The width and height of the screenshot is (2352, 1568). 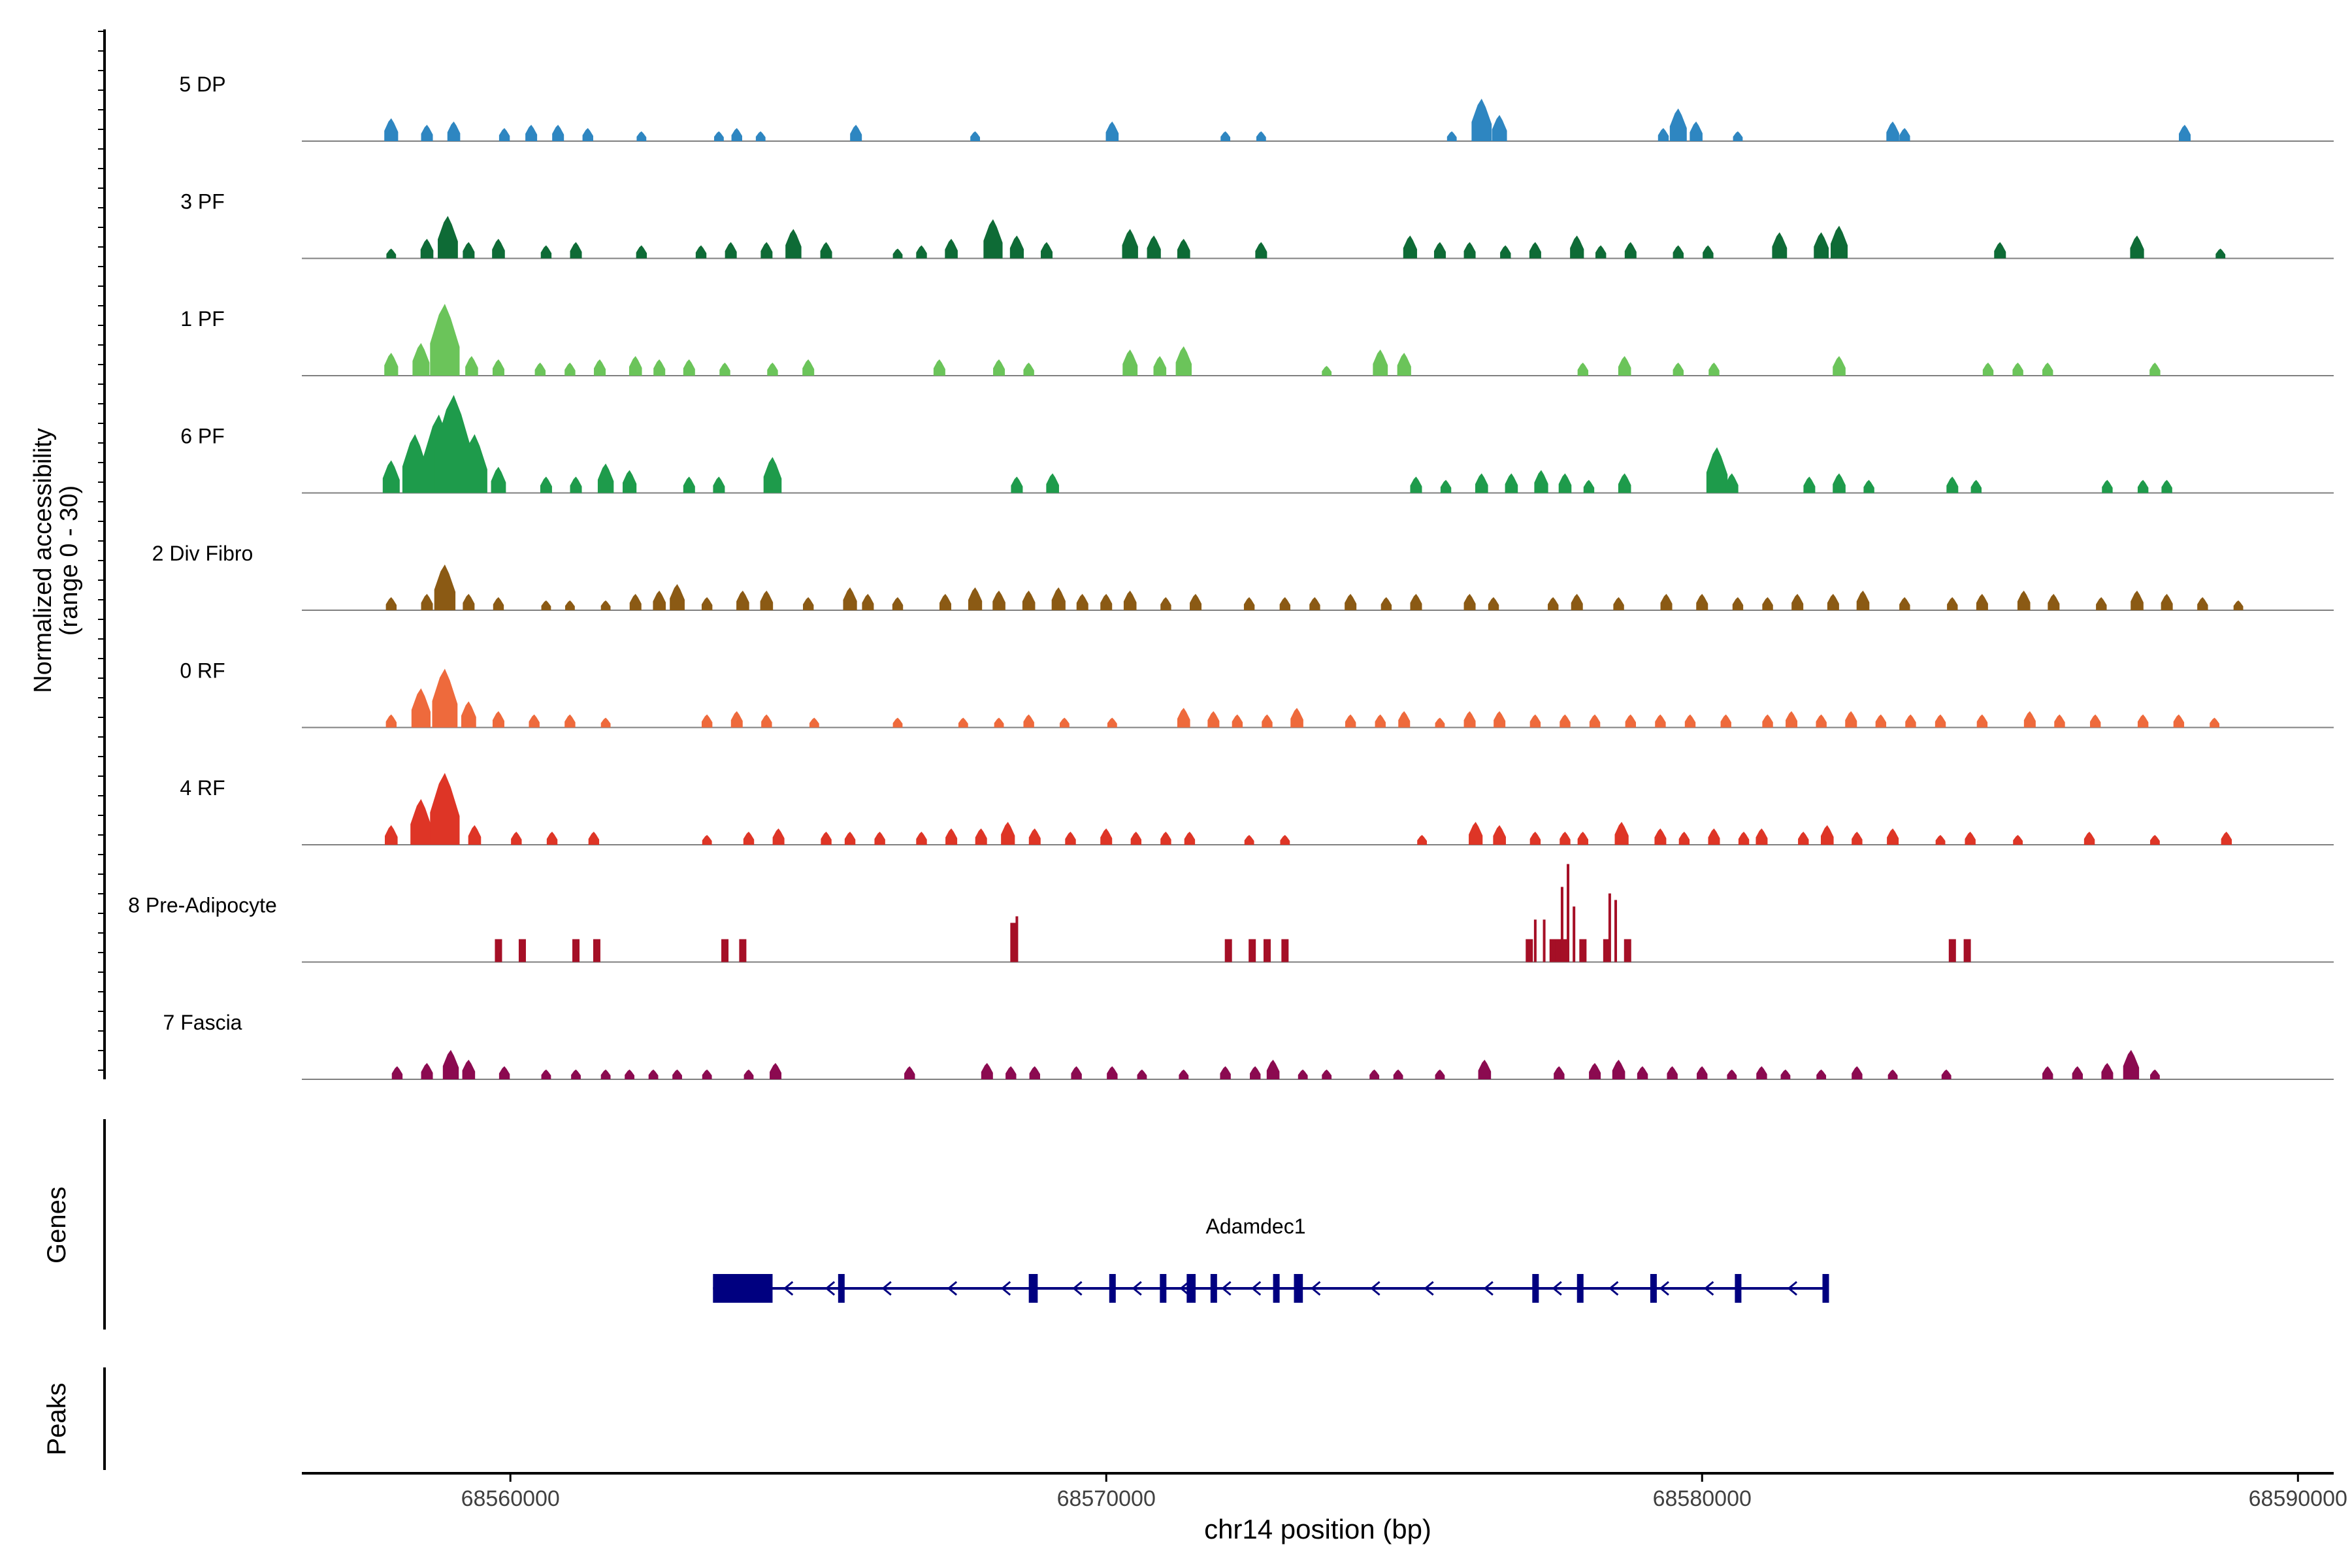 What do you see at coordinates (56, 1225) in the screenshot?
I see `genes-panel-label: Genes` at bounding box center [56, 1225].